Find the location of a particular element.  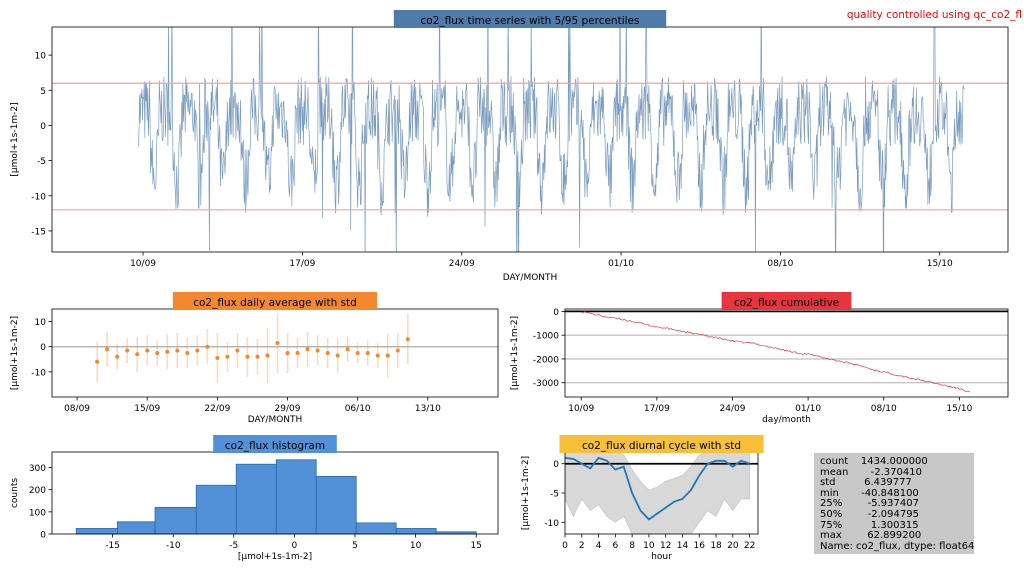

mean-line is located at coordinates (657, 488).